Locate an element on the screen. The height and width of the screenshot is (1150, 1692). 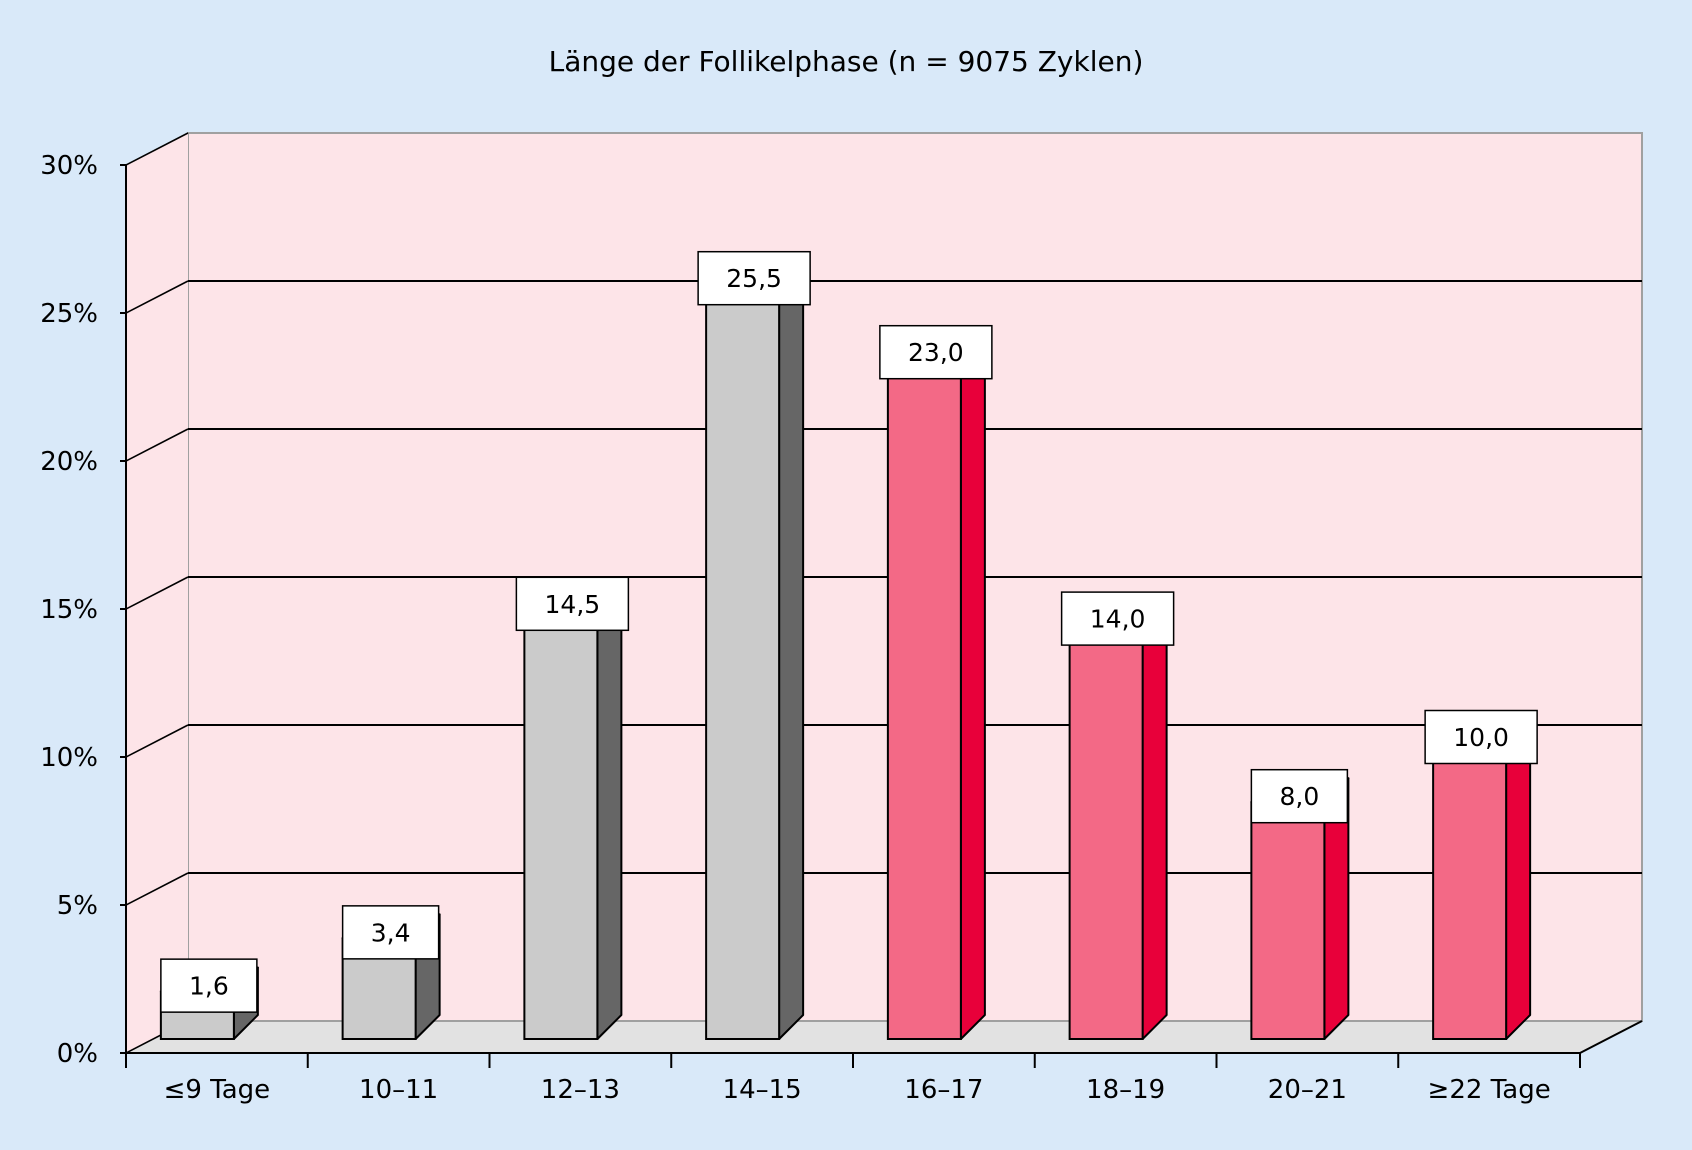
y-tick-label: 0% is located at coordinates (77, 1054).